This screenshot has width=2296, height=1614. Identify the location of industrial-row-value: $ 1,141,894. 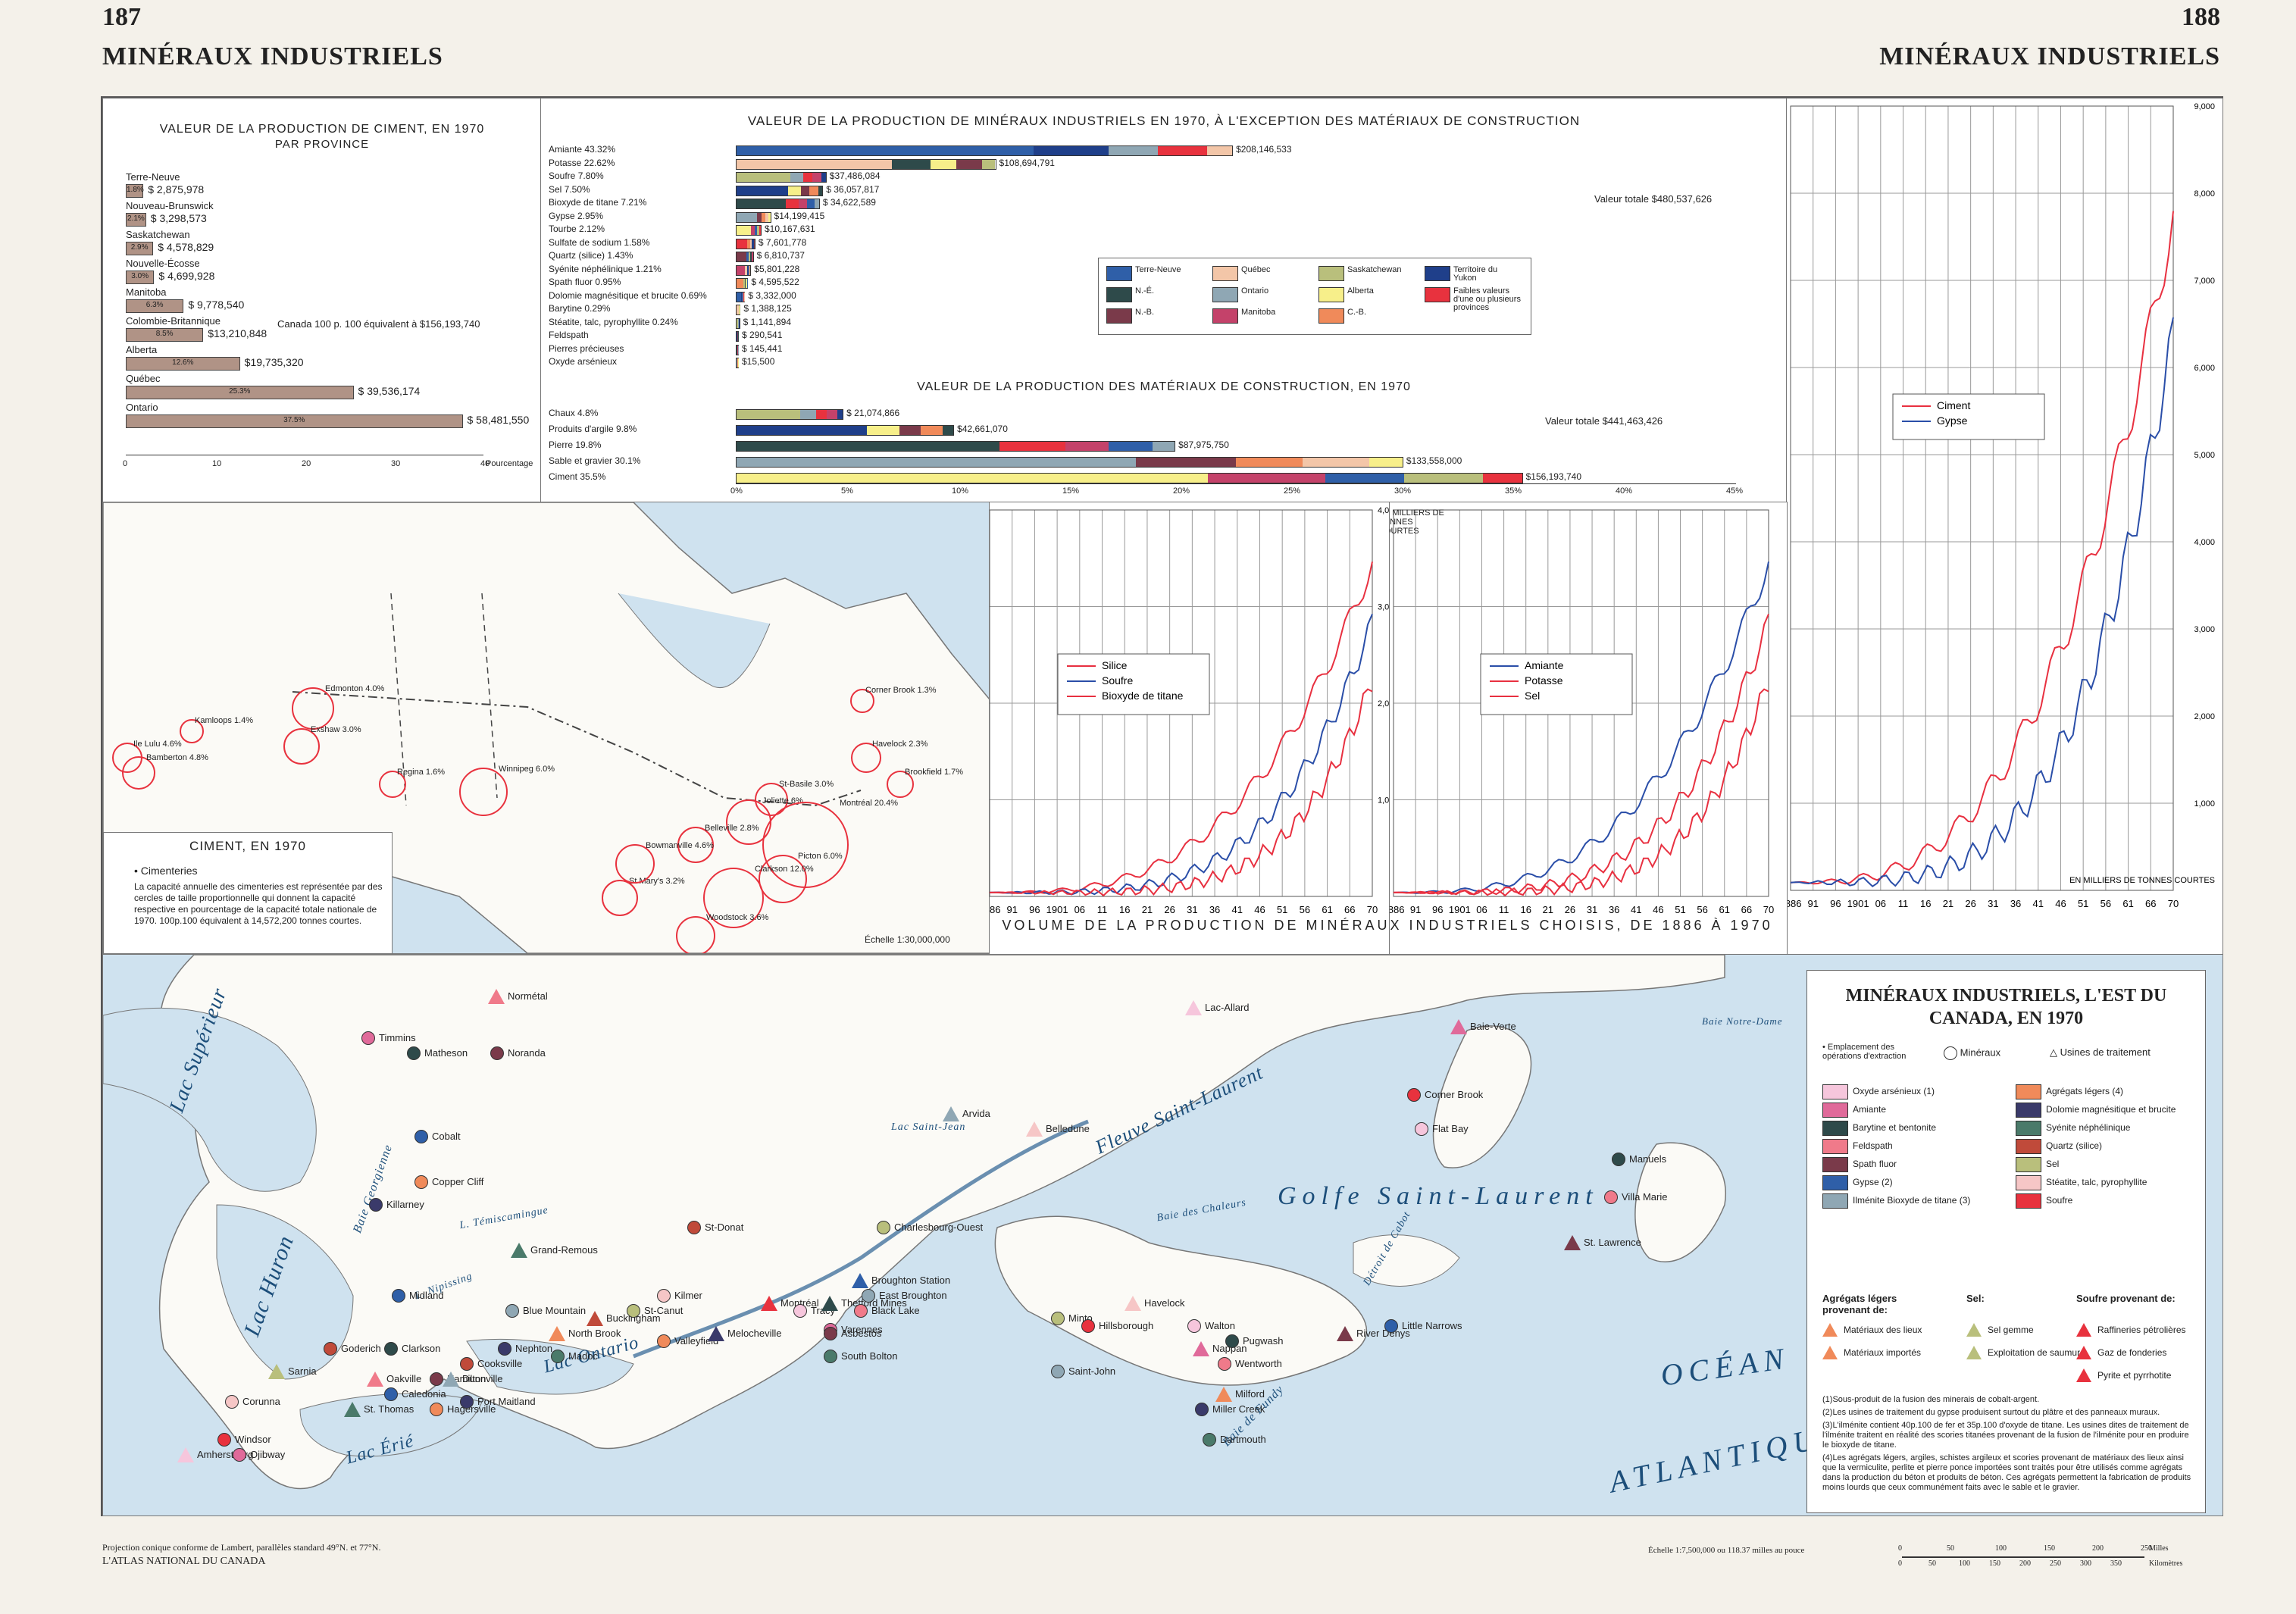
(768, 321).